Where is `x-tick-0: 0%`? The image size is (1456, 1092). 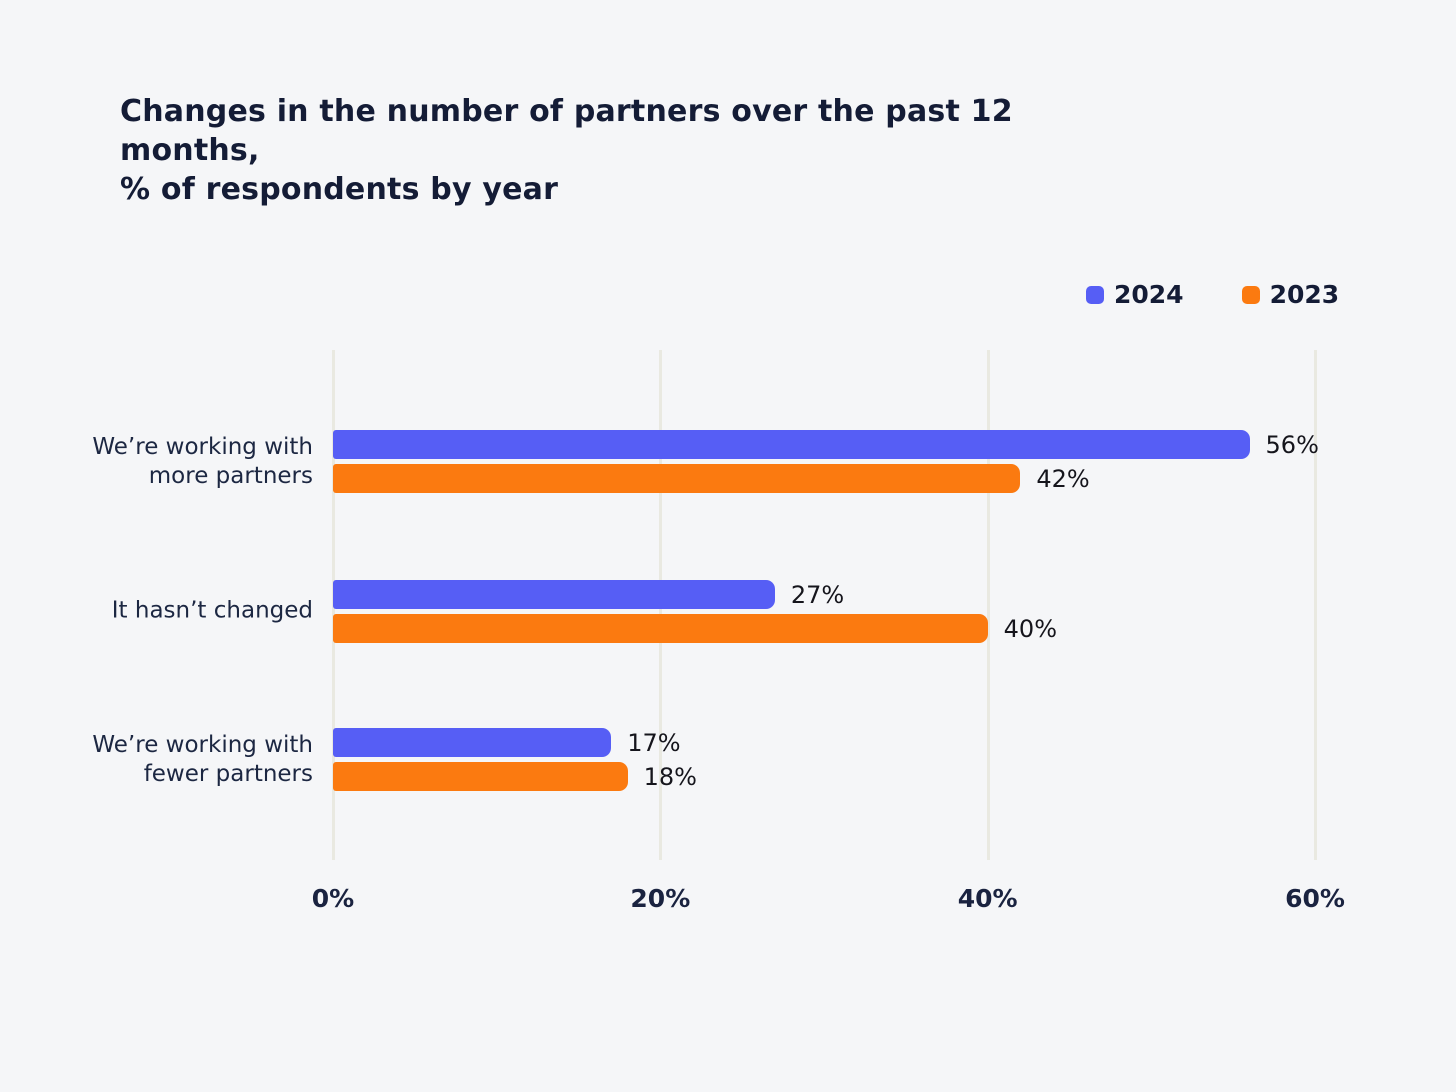 x-tick-0: 0% is located at coordinates (333, 898).